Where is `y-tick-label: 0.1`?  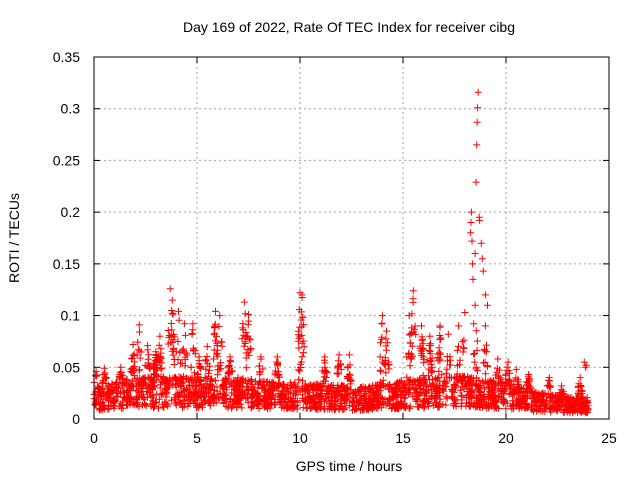 y-tick-label: 0.1 is located at coordinates (71, 316).